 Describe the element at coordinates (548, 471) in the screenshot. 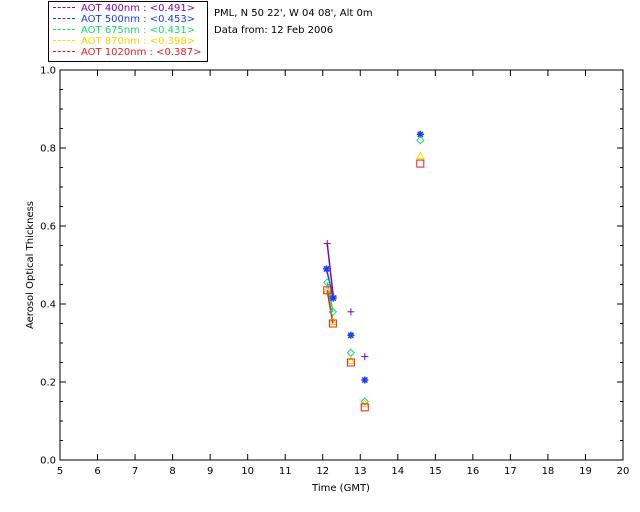

I see `x-tick-label: 18` at that location.